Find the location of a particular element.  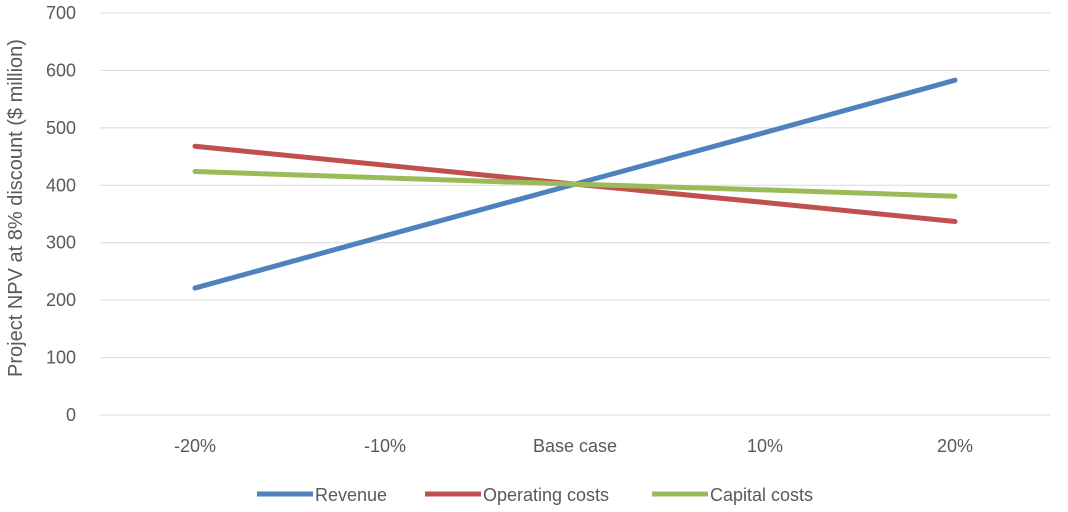

legend-label: Revenue is located at coordinates (351, 495).